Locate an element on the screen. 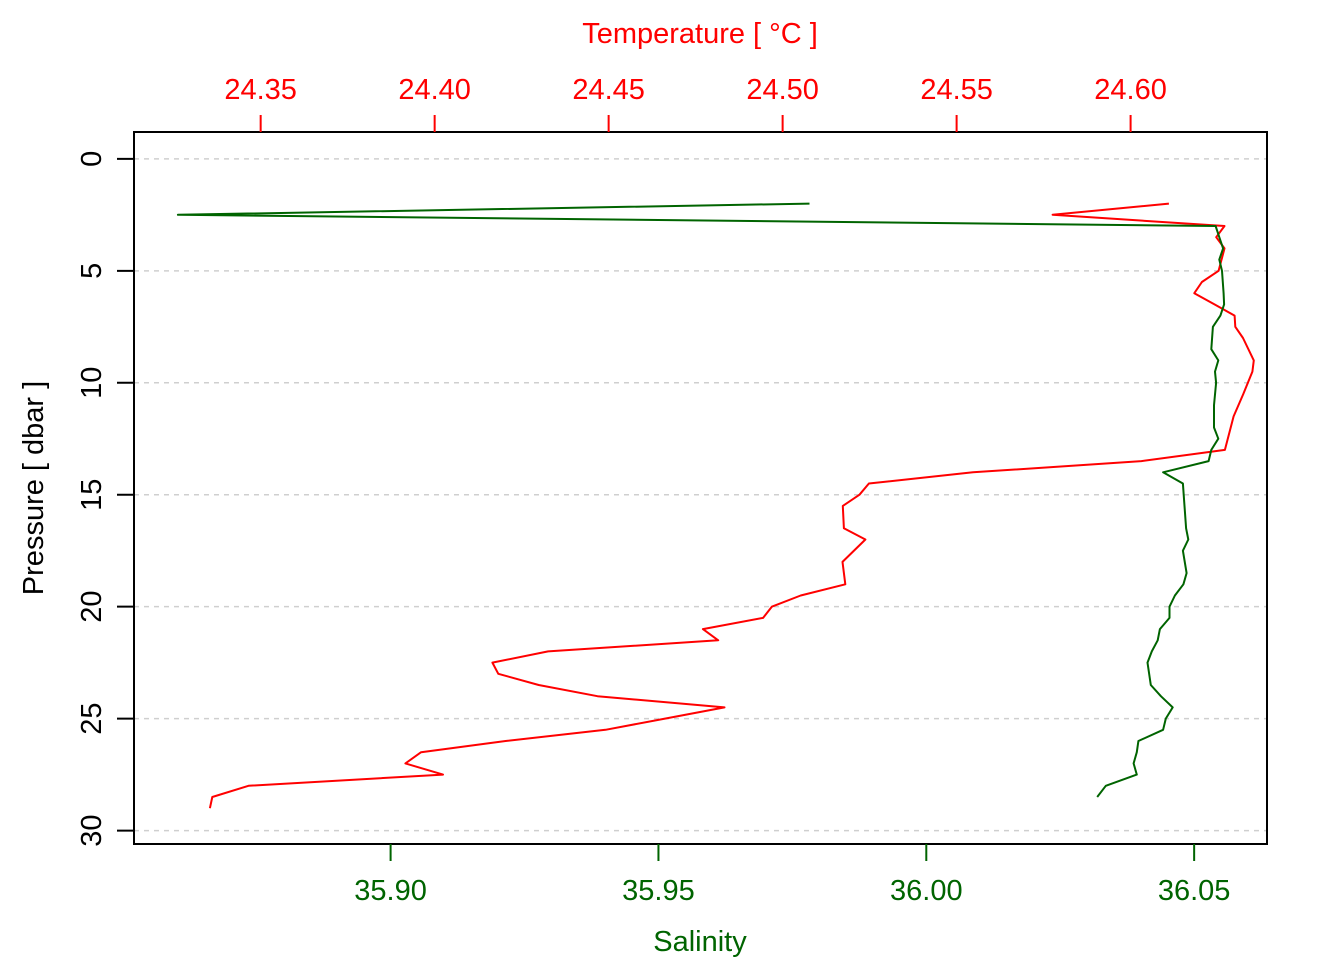  y-axis-tick-label: 10 is located at coordinates (92, 383).